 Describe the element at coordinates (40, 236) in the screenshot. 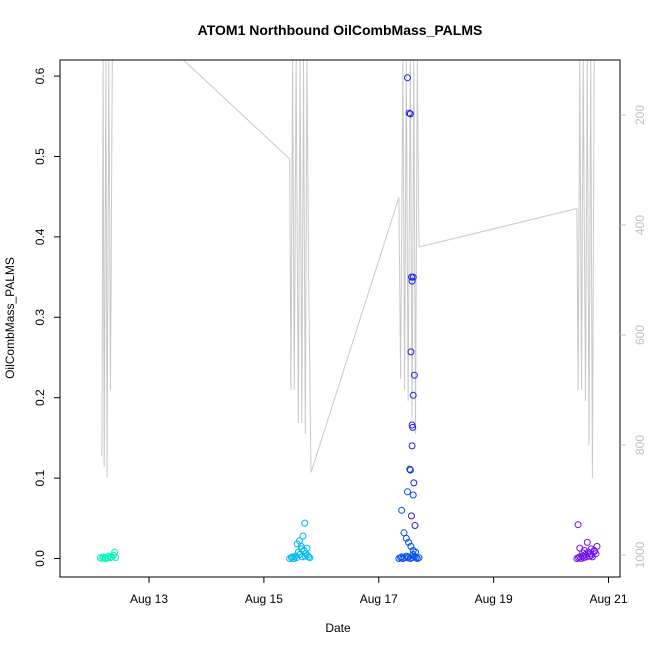

I see `y-tick-label: 0.4` at that location.